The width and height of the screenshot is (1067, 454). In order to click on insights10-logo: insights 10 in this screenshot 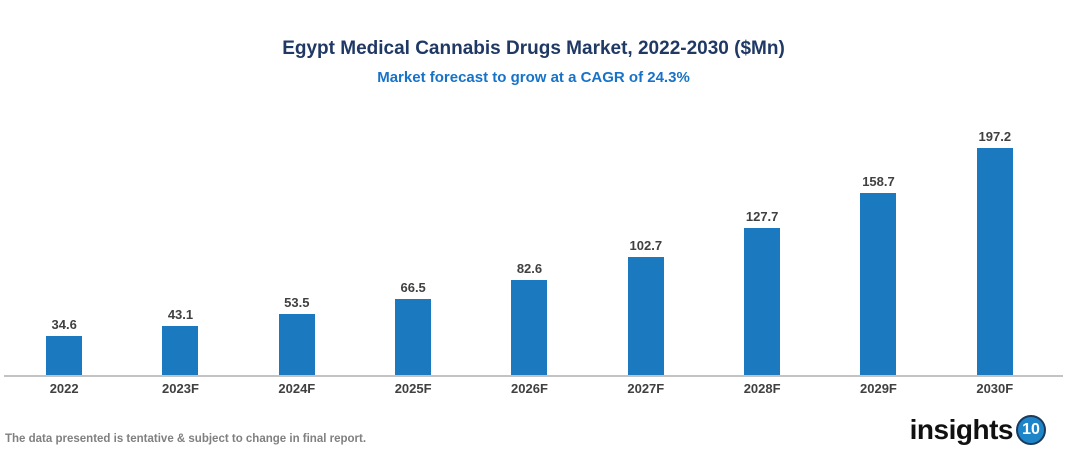, I will do `click(978, 430)`.